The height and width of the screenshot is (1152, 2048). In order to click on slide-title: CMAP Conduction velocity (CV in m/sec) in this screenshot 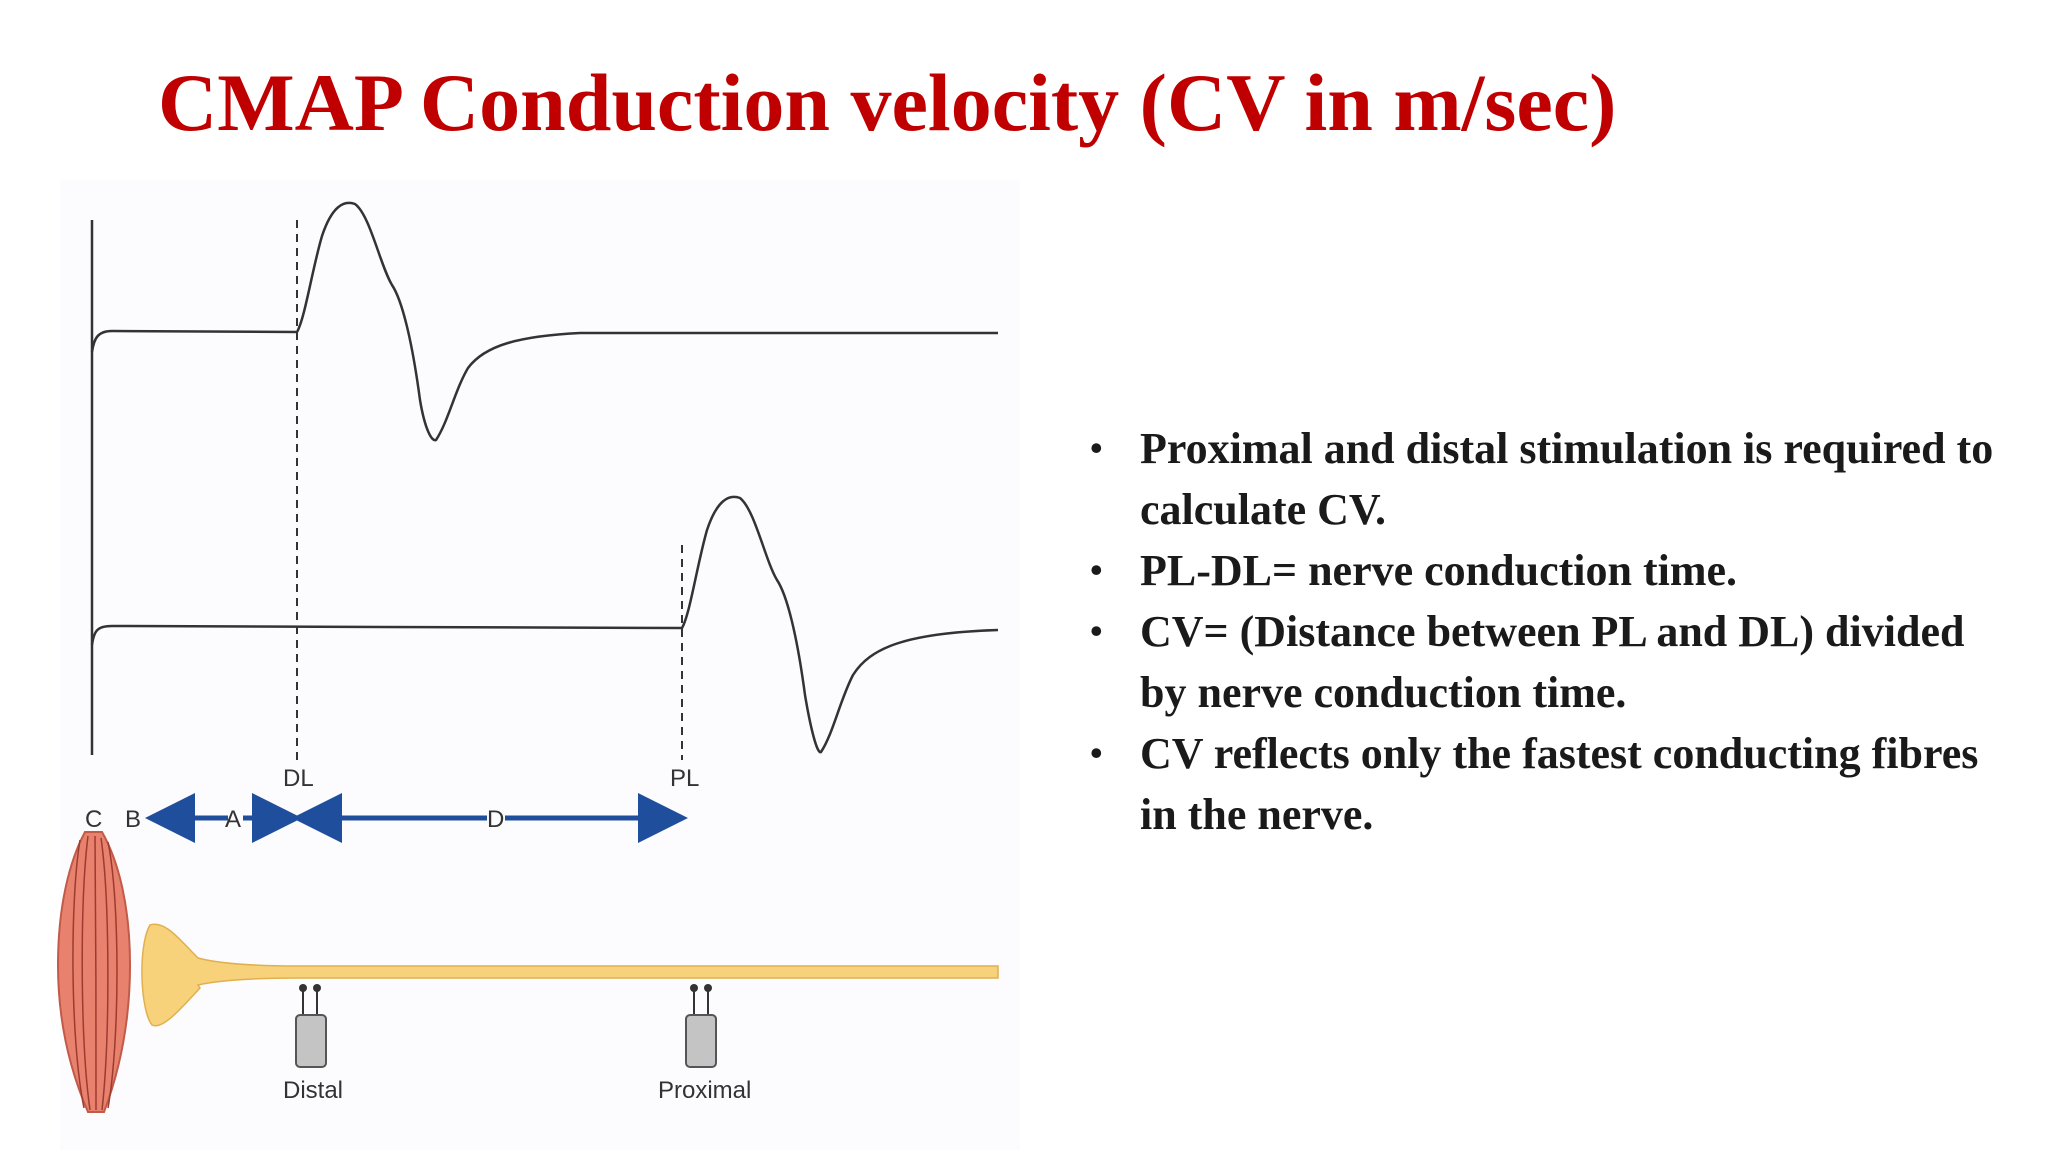, I will do `click(887, 102)`.